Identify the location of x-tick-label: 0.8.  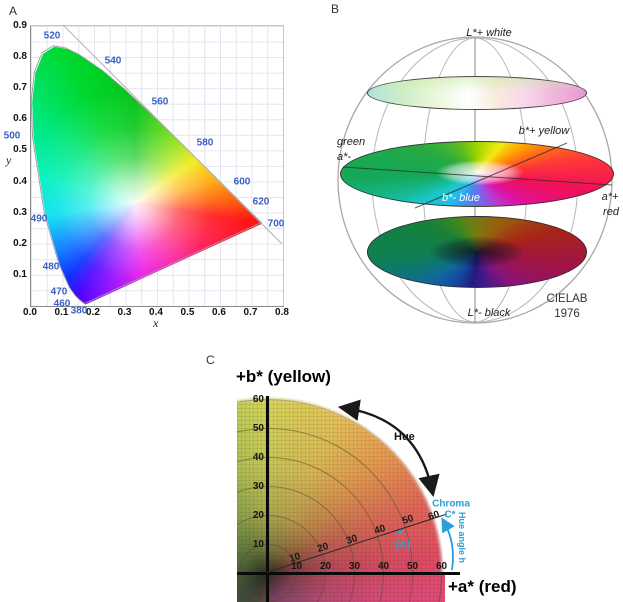
(282, 312).